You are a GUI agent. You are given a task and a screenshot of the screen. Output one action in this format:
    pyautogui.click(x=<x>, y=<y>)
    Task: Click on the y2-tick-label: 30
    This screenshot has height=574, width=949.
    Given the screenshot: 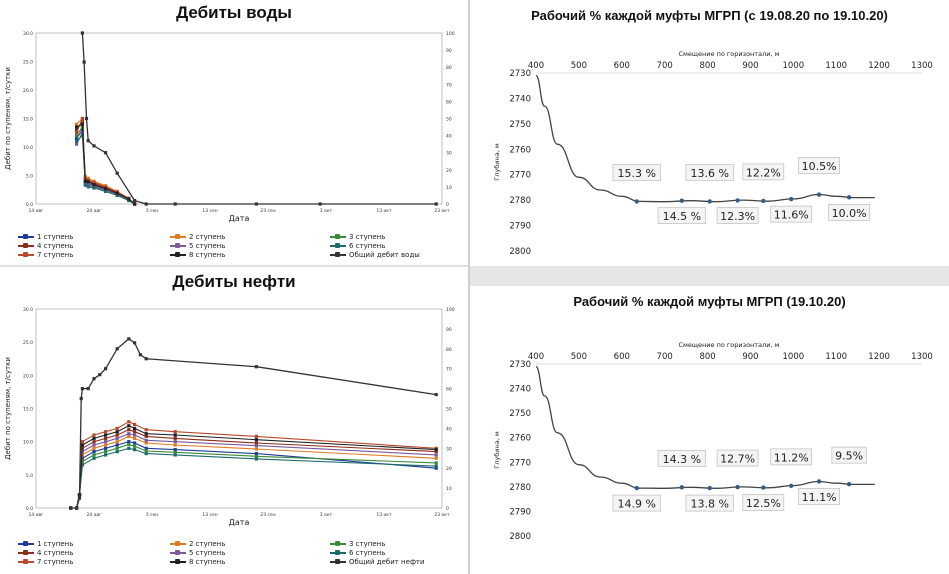 What is the action you would take?
    pyautogui.click(x=449, y=449)
    